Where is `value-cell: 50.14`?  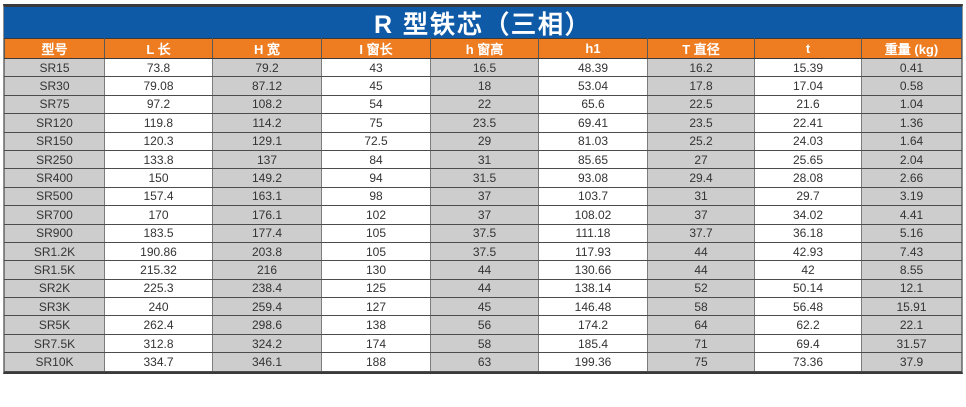 value-cell: 50.14 is located at coordinates (808, 288).